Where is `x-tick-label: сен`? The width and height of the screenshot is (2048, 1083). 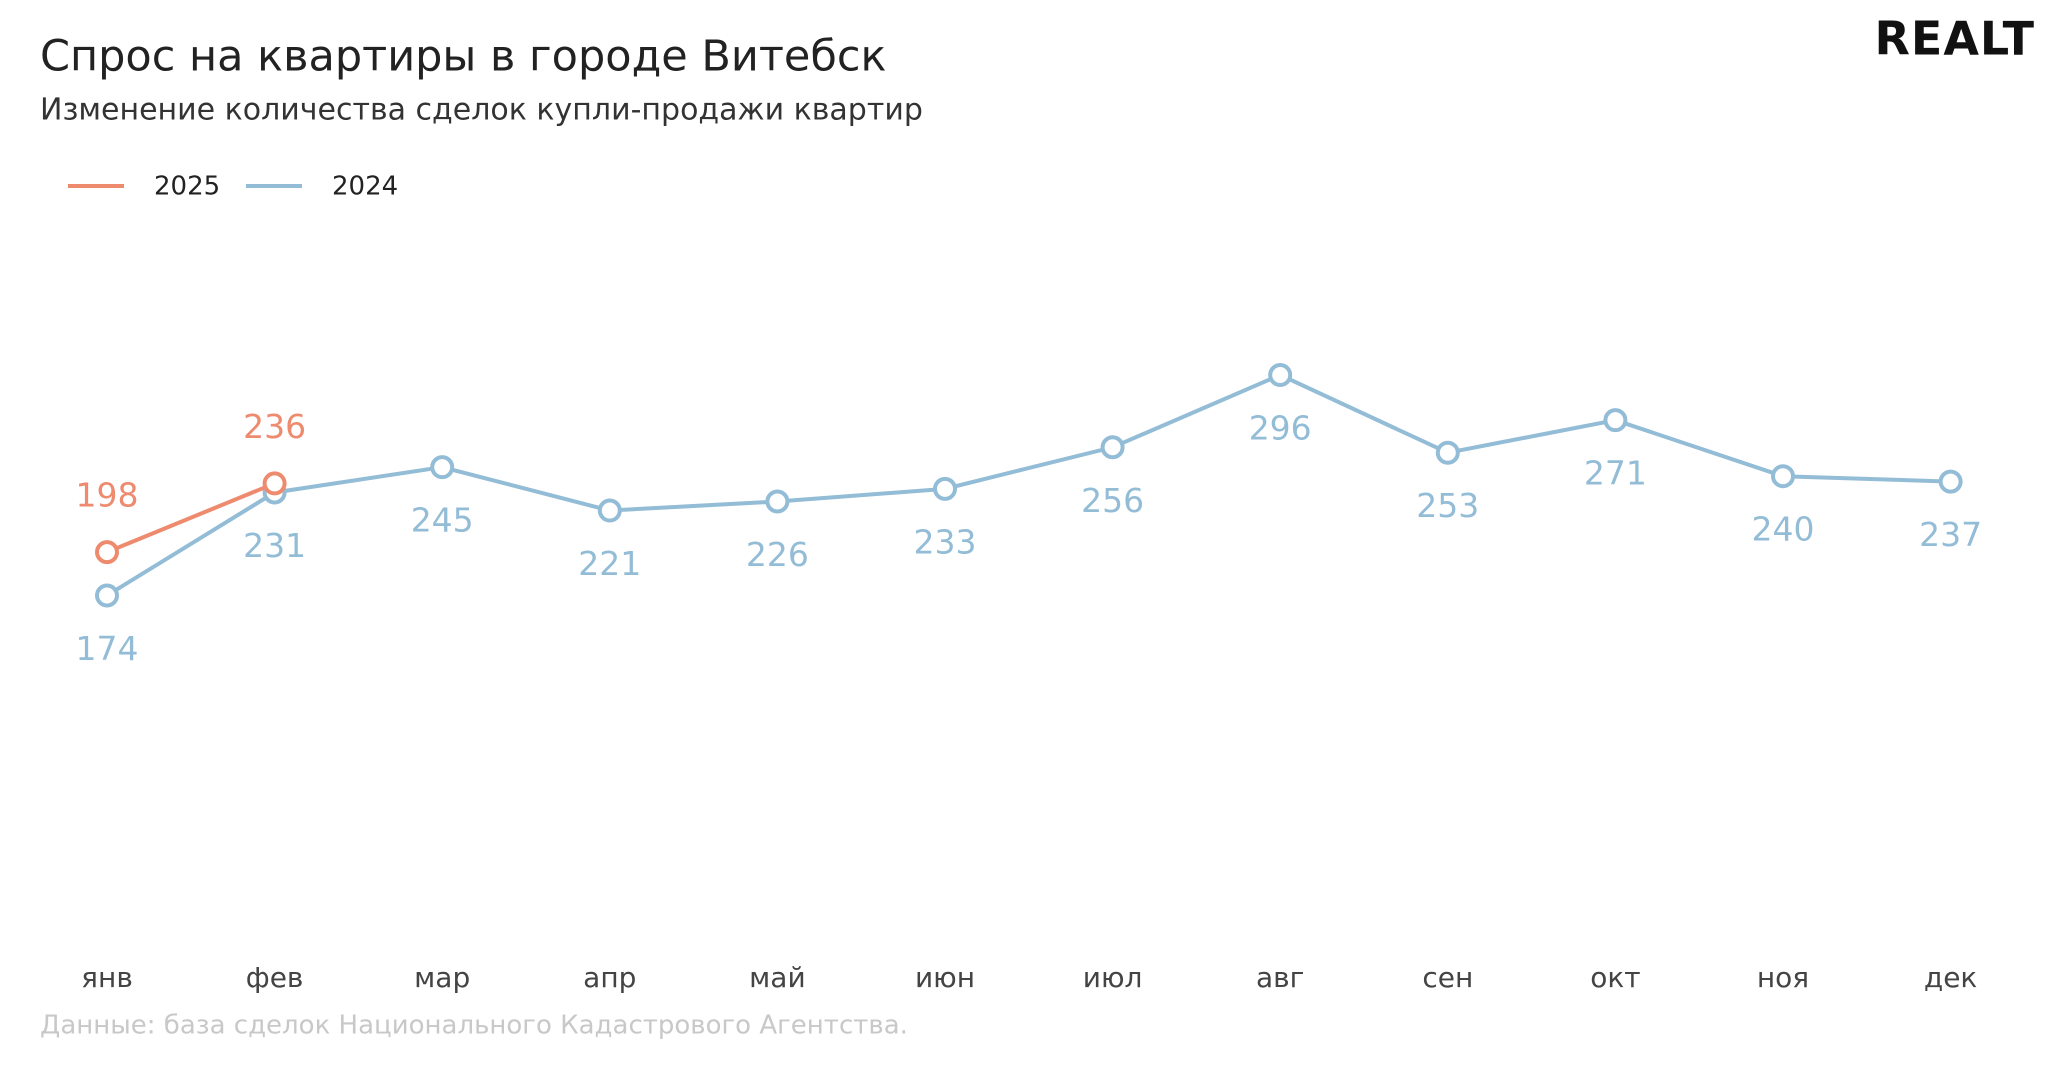
x-tick-label: сен is located at coordinates (1447, 977).